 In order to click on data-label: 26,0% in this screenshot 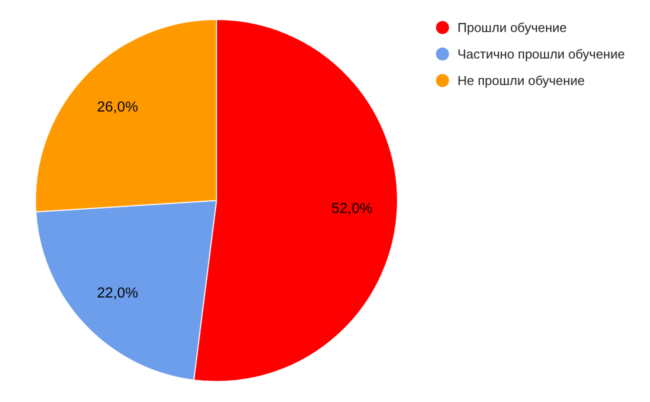, I will do `click(117, 108)`.